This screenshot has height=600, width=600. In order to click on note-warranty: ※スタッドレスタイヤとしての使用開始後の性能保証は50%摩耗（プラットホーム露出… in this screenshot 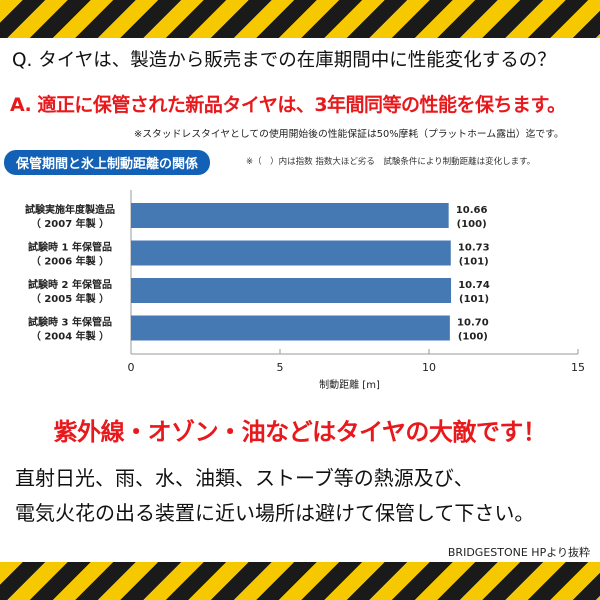, I will do `click(349, 134)`.